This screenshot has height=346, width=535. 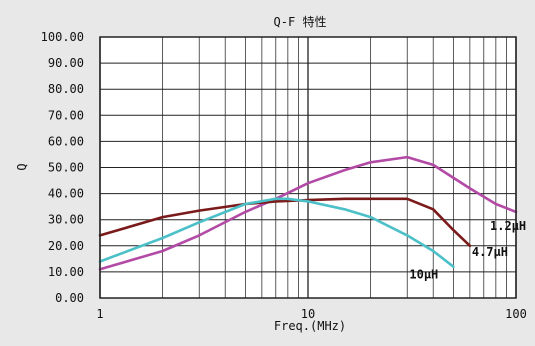 I want to click on y-tick-label: 0.00, so click(x=69, y=298).